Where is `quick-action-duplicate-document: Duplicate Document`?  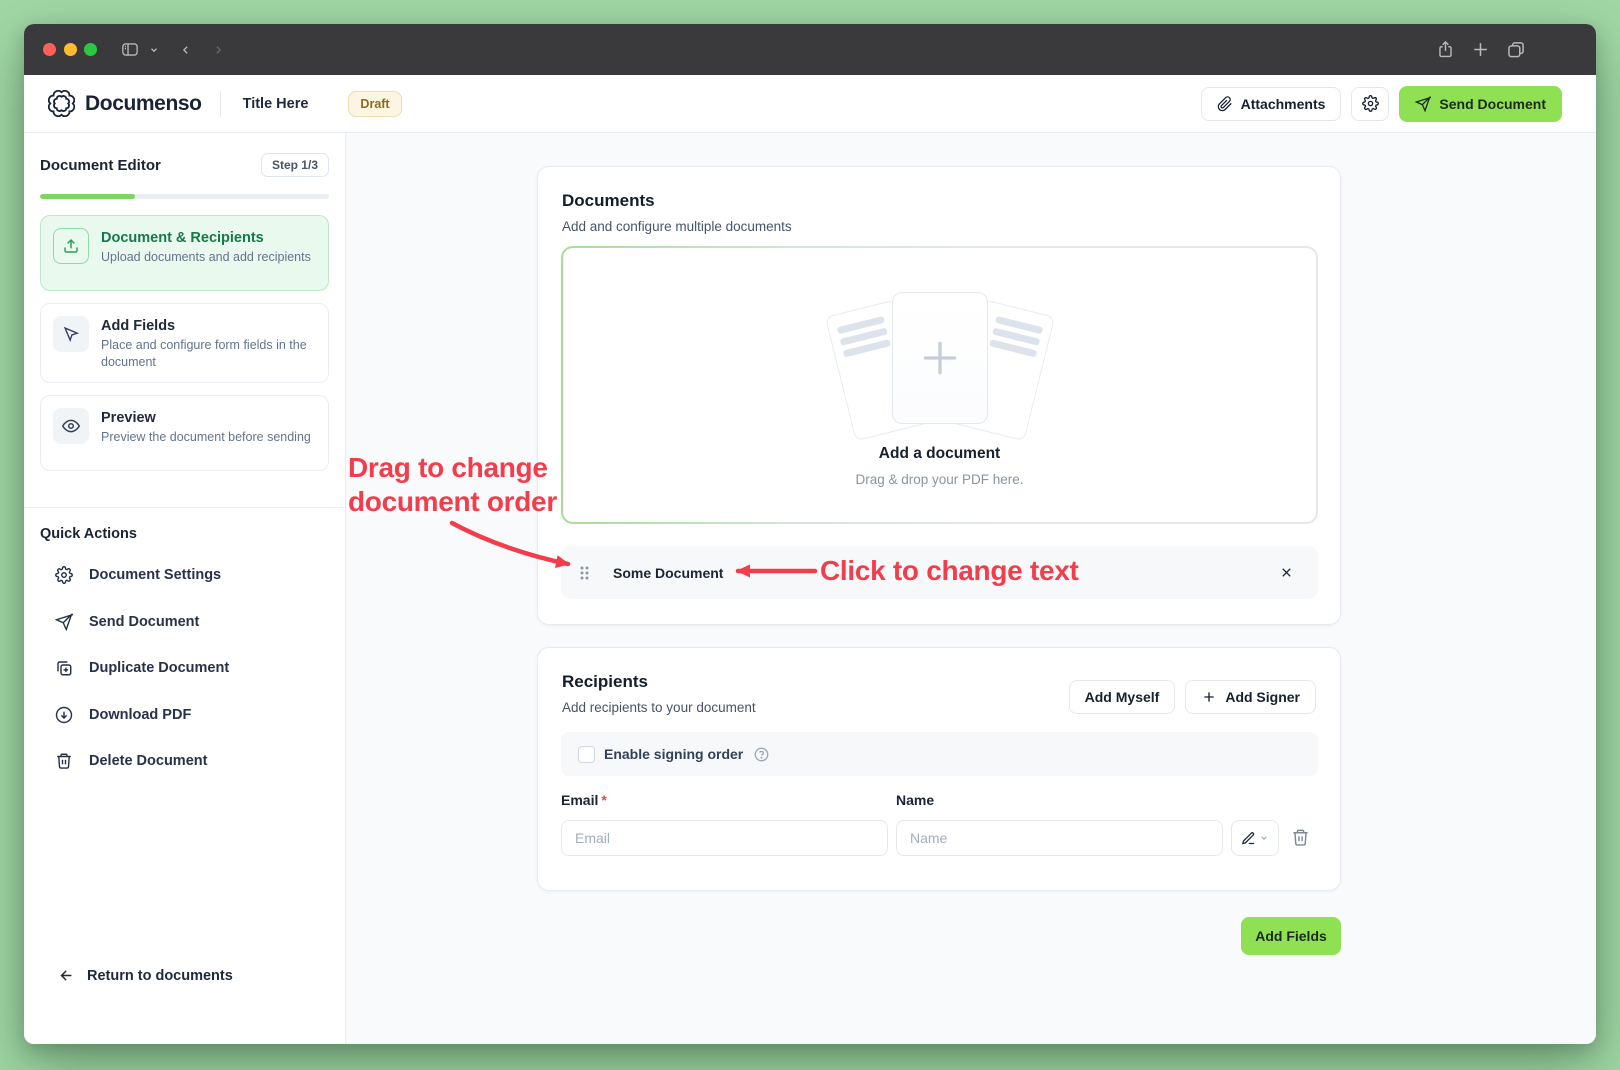 quick-action-duplicate-document: Duplicate Document is located at coordinates (184, 668).